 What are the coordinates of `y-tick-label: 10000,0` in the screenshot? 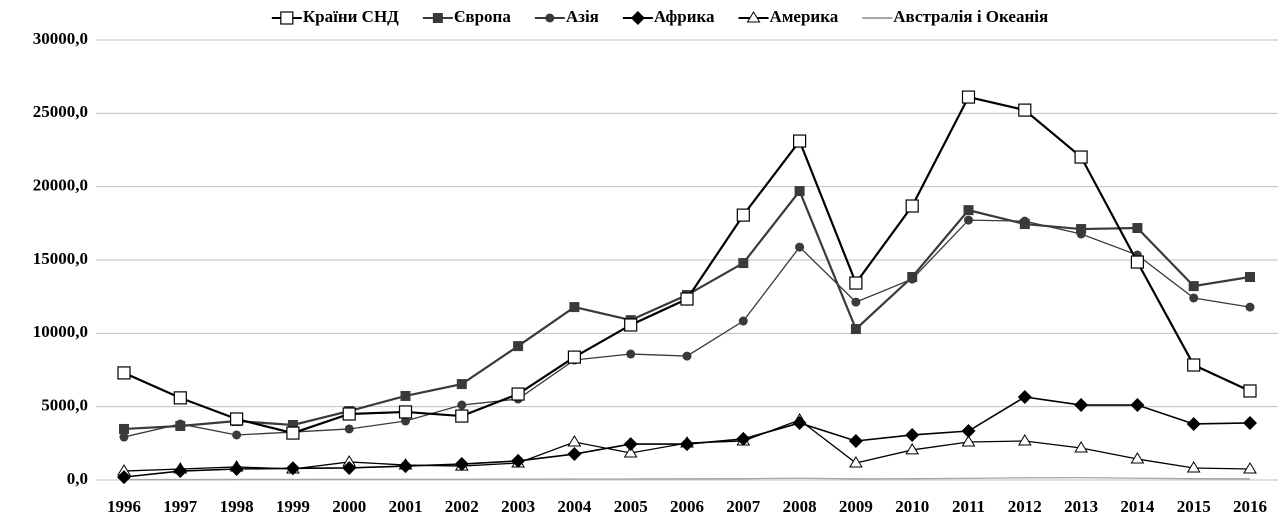 It's located at (60, 331).